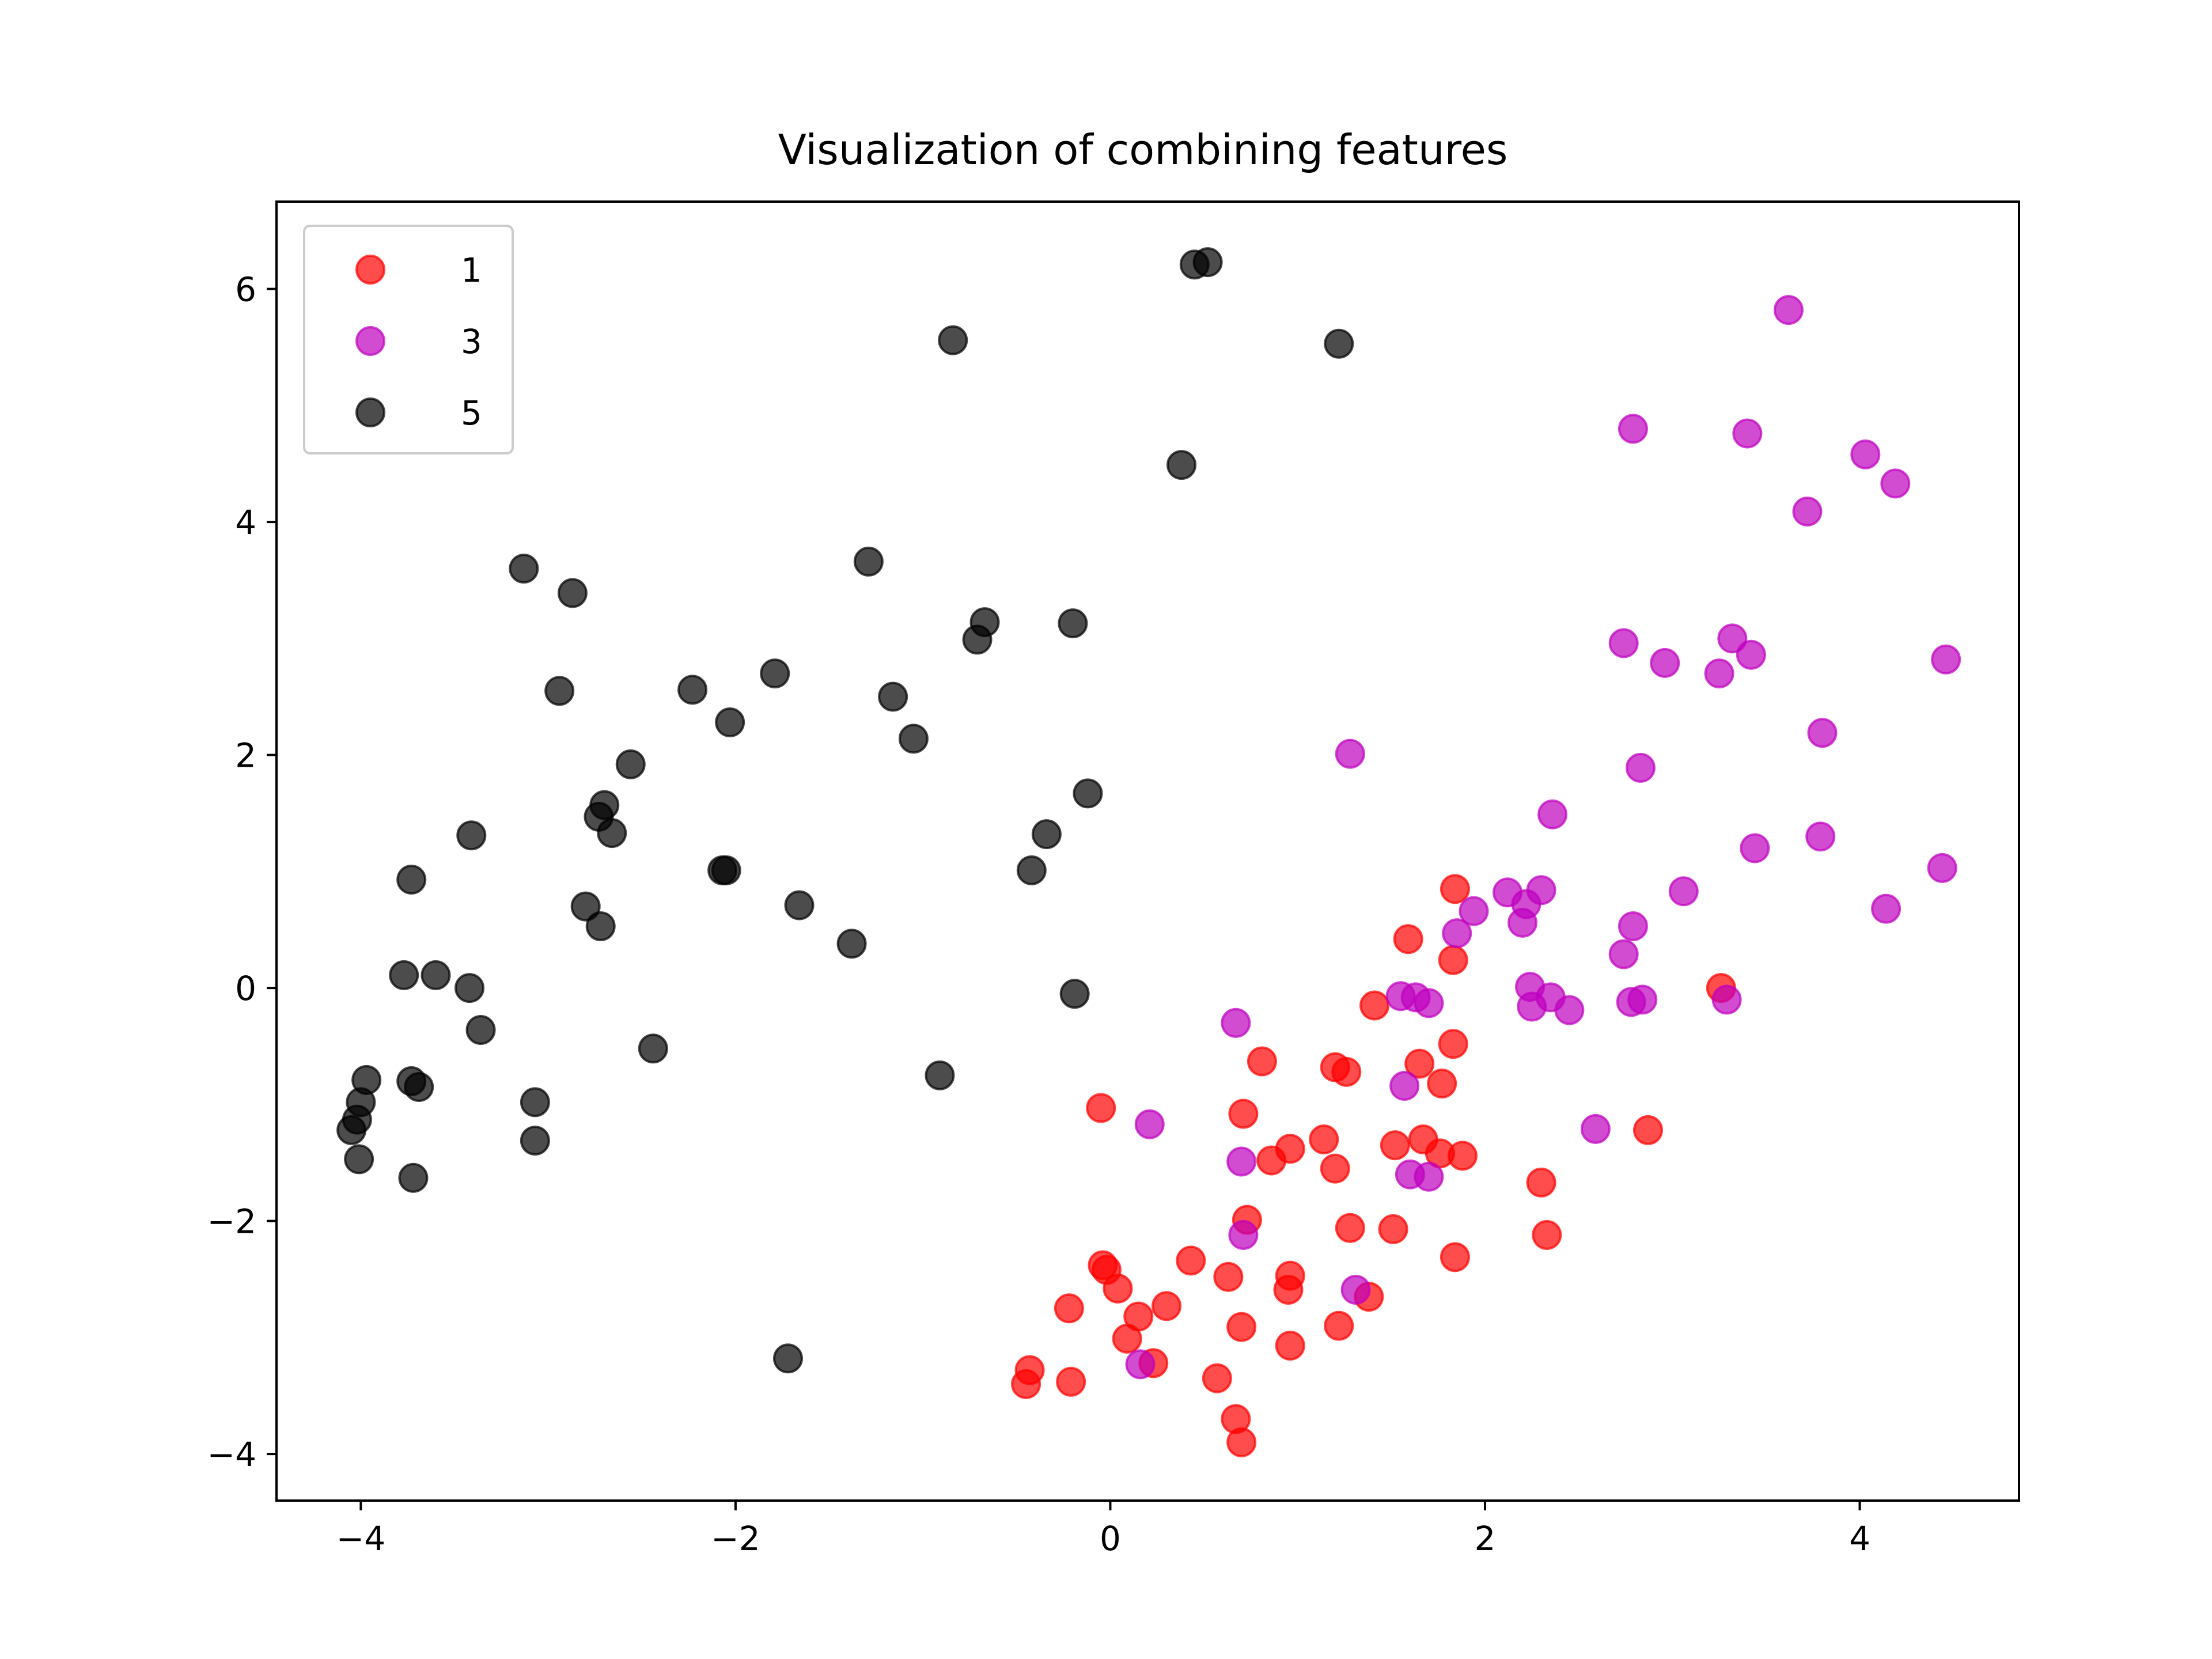 This screenshot has width=2212, height=1659. I want to click on x-tick-label: 2, so click(1485, 1538).